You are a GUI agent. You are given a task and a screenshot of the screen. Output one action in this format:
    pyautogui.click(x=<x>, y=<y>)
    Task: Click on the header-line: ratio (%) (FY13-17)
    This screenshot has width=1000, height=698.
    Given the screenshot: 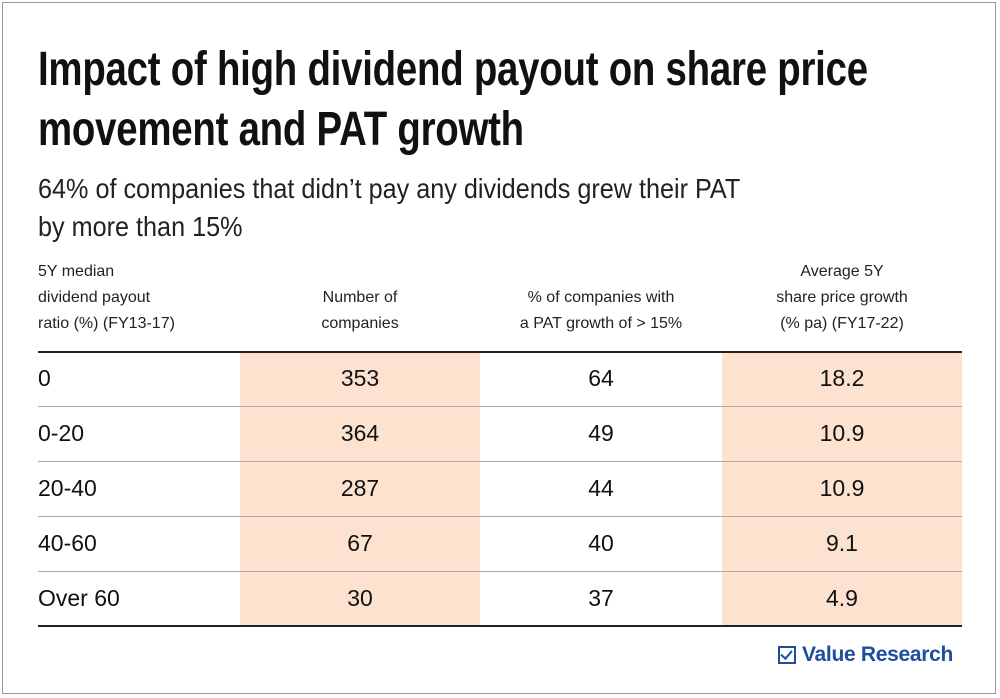 What is the action you would take?
    pyautogui.click(x=106, y=323)
    